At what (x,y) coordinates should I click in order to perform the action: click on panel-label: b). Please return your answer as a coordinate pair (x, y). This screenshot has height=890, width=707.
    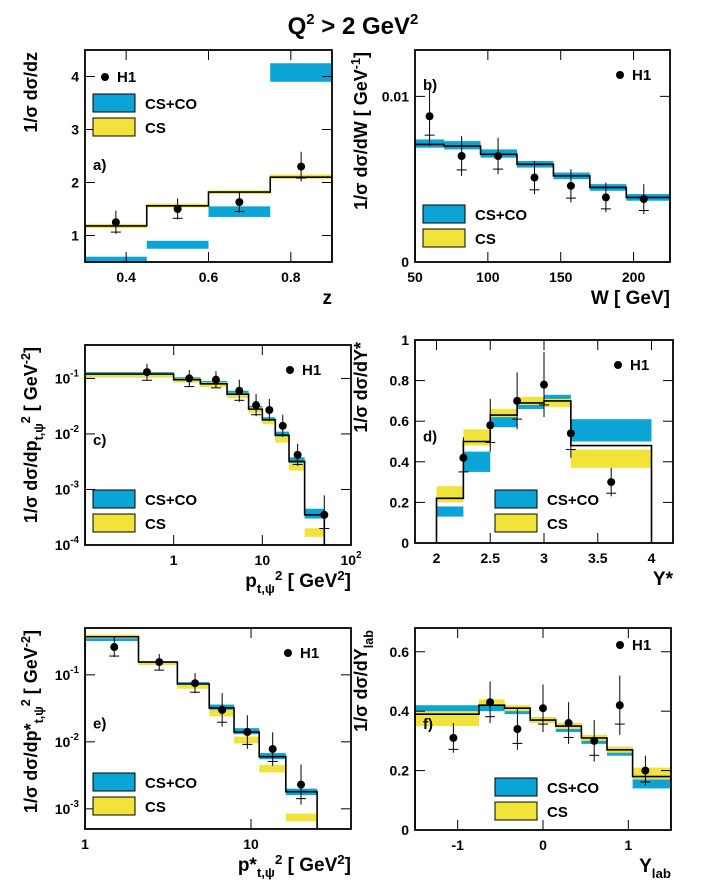
    Looking at the image, I should click on (430, 85).